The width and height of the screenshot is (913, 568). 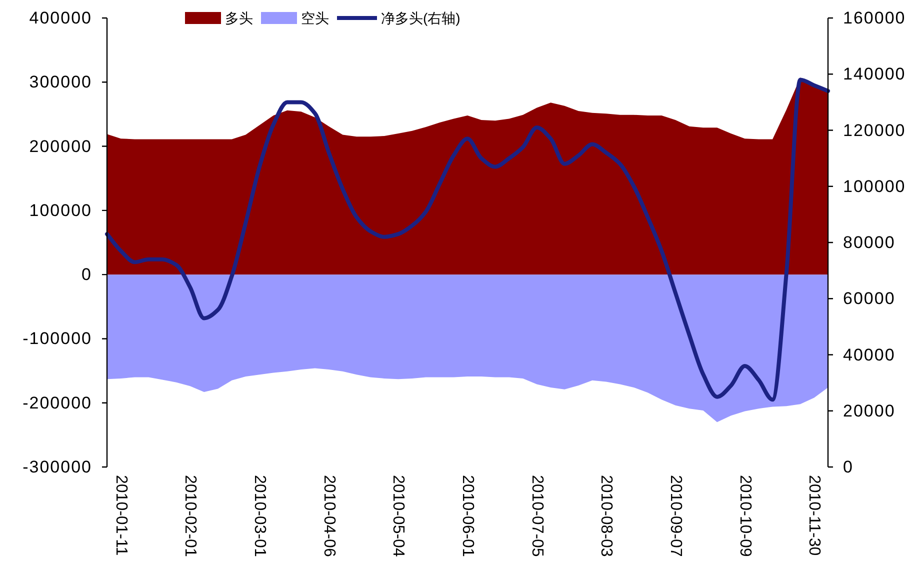 What do you see at coordinates (814, 515) in the screenshot?
I see `x-tick-label: 2010-11-30` at bounding box center [814, 515].